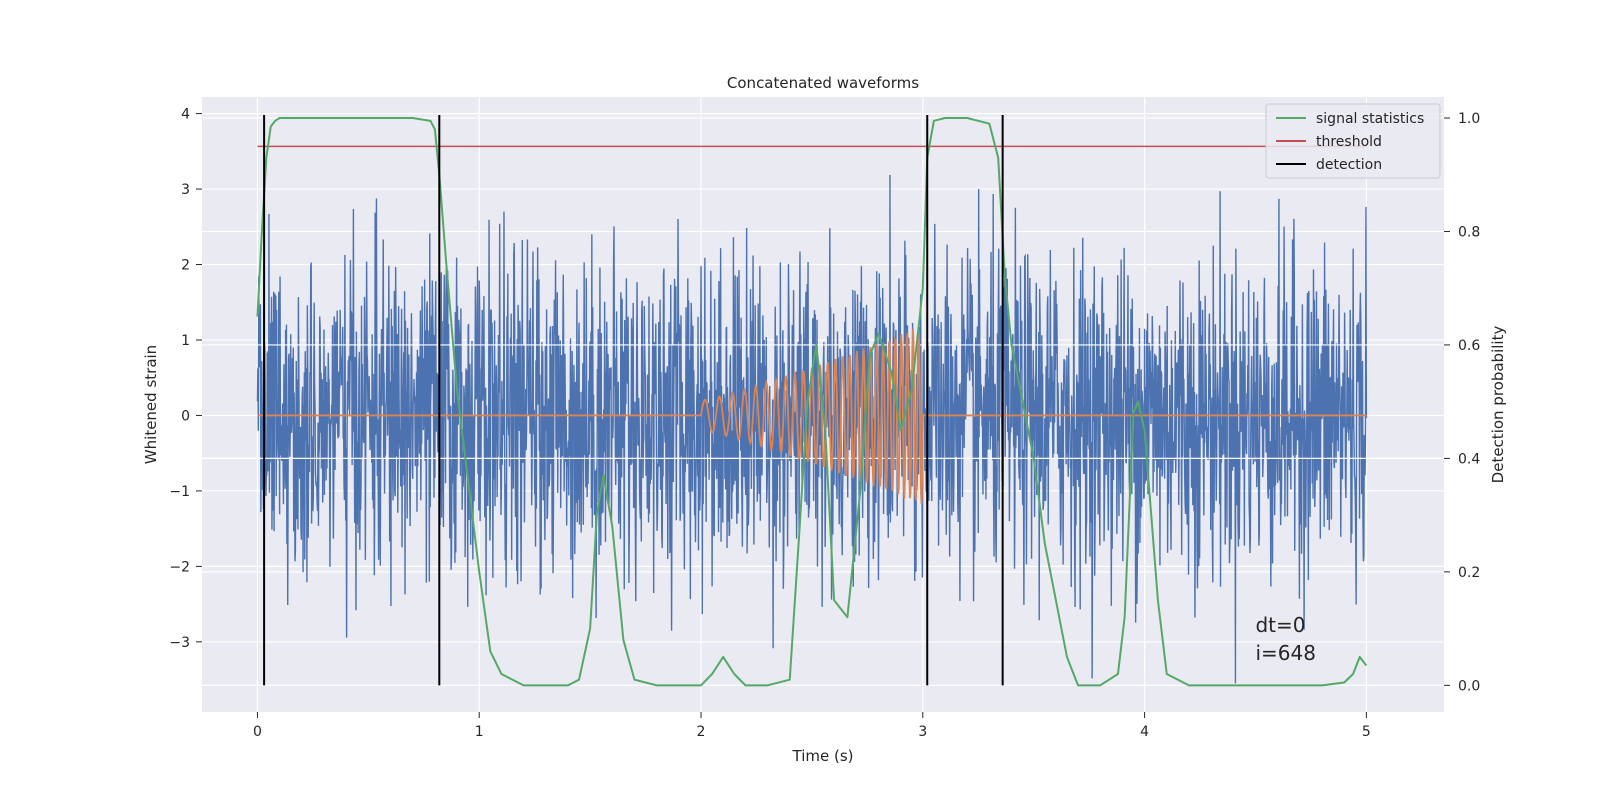  I want to click on x-tick-label: 0, so click(257, 732).